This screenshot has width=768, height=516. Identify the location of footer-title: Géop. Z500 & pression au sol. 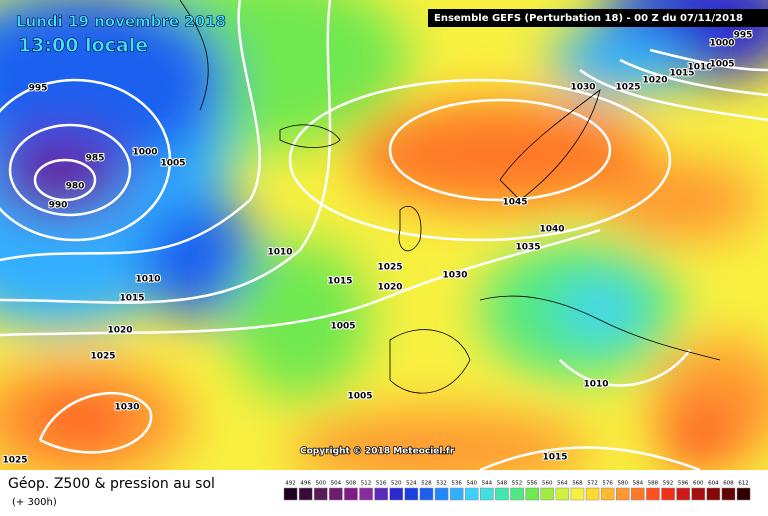
(111, 484).